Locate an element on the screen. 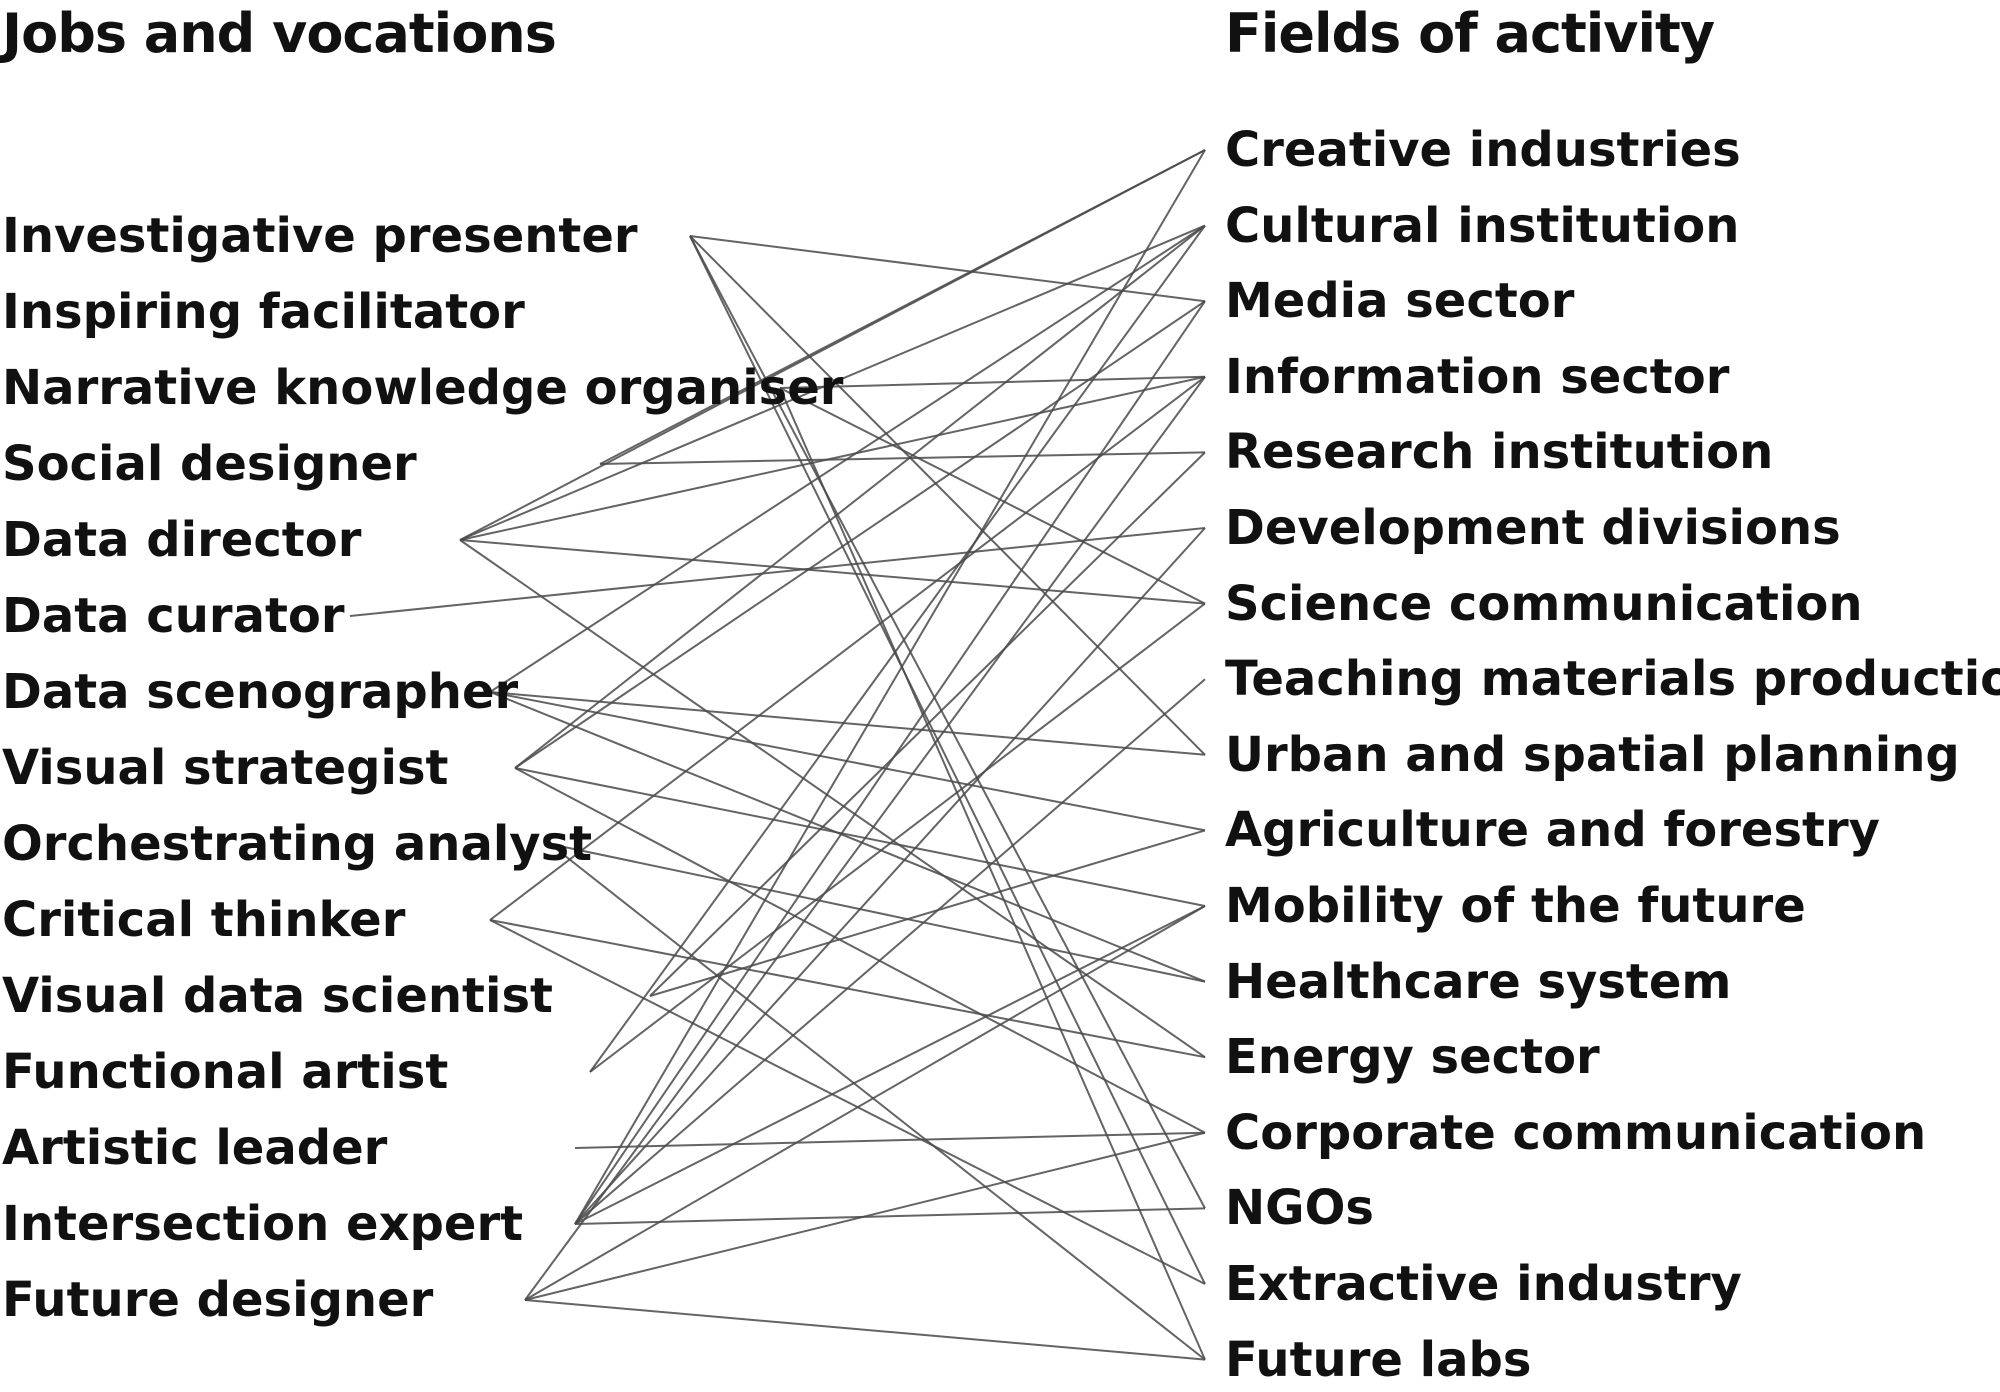 This screenshot has height=1392, width=2000. link-data-scenographer-to-cultural-institution is located at coordinates (847, 458).